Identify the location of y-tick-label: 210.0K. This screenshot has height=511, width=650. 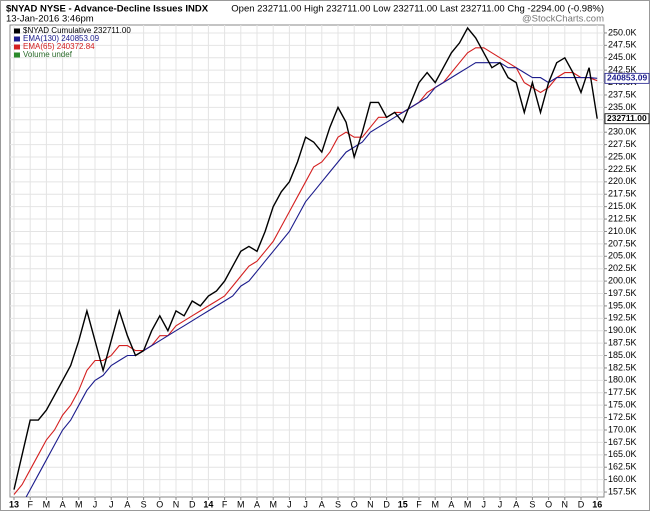
(622, 231).